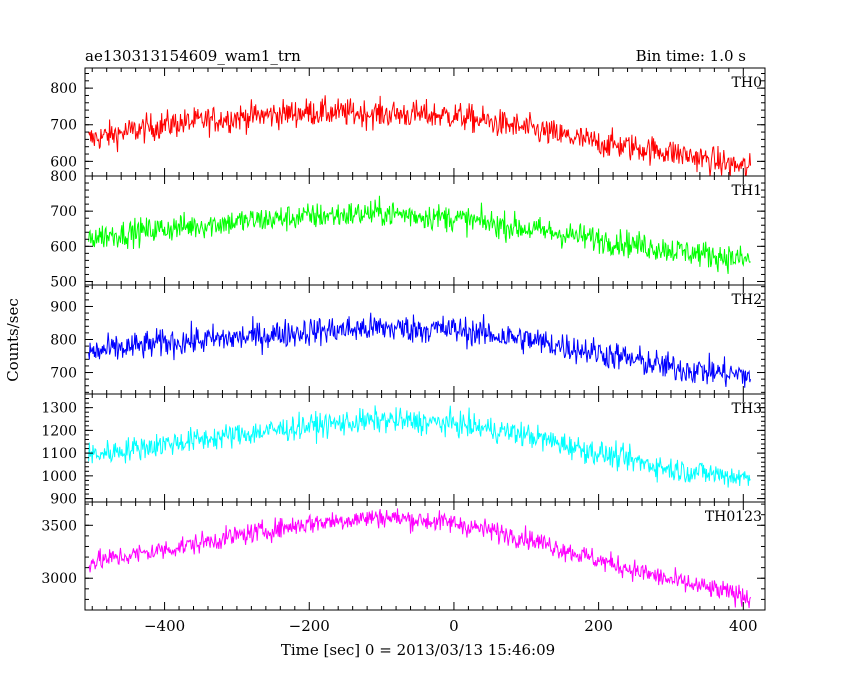 This screenshot has width=850, height=680. Describe the element at coordinates (59, 409) in the screenshot. I see `y-tick-label: 1300` at that location.